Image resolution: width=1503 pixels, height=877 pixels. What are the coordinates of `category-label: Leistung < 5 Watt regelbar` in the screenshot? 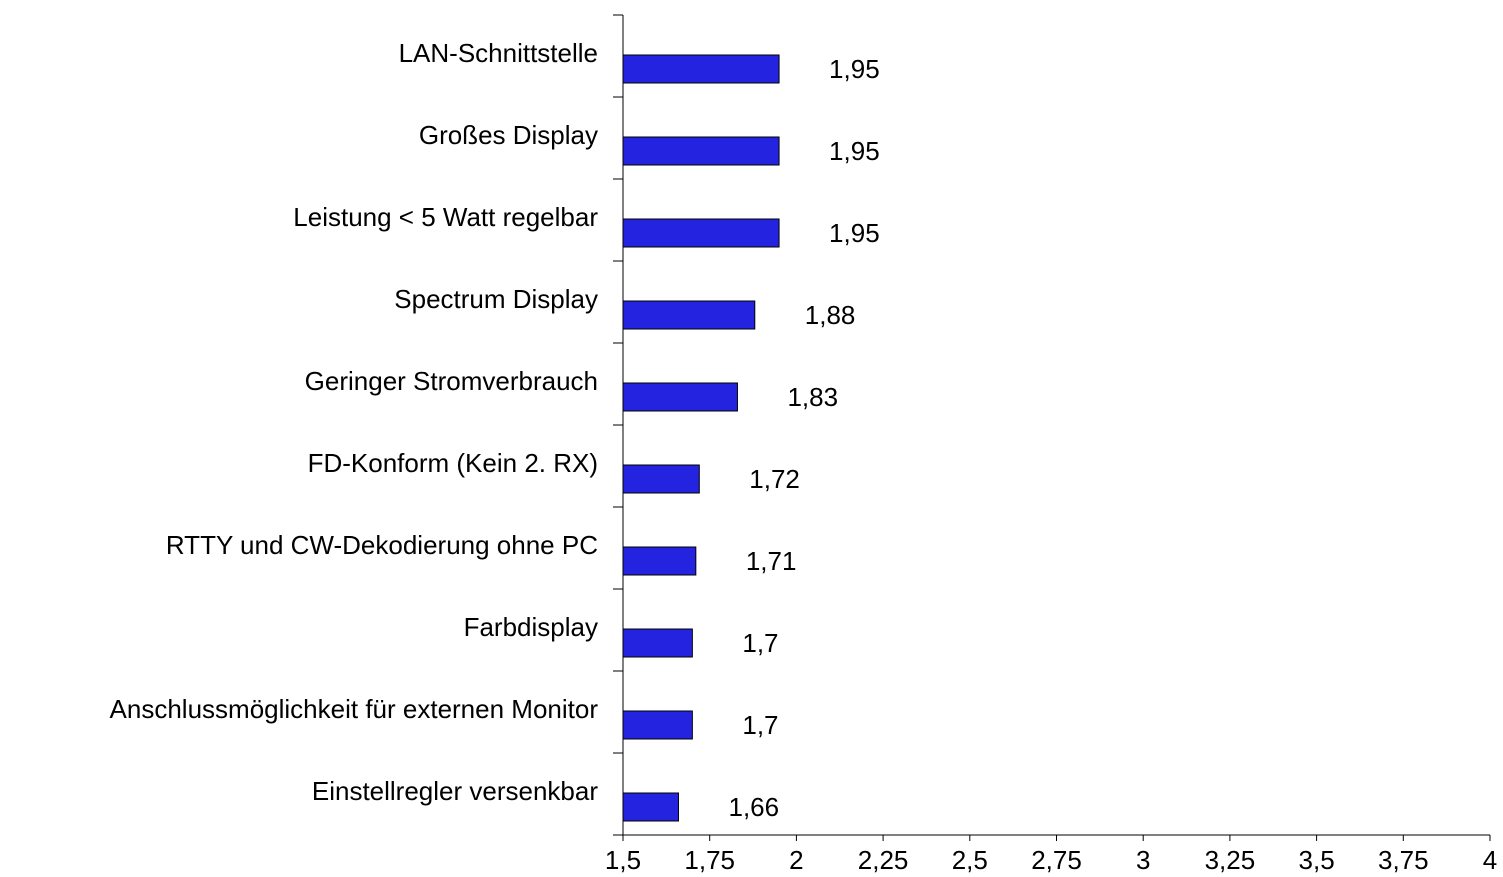 It's located at (445, 217).